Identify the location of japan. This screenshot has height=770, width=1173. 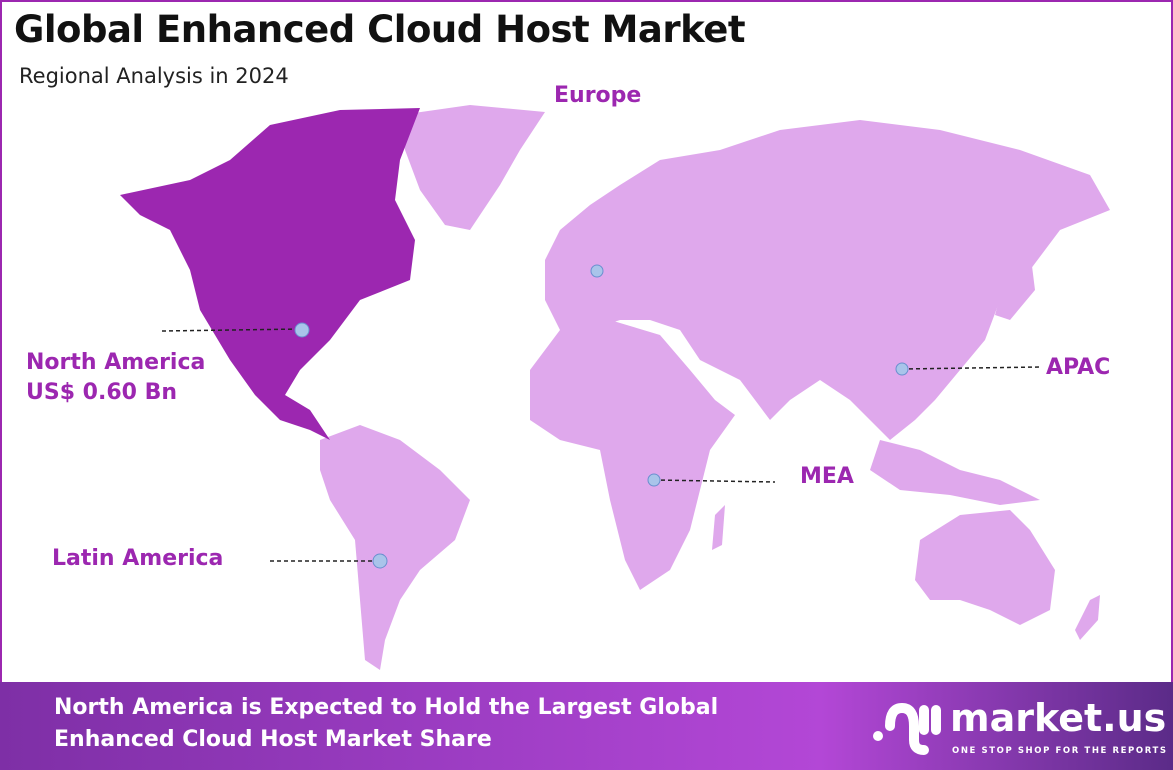
(1015, 285).